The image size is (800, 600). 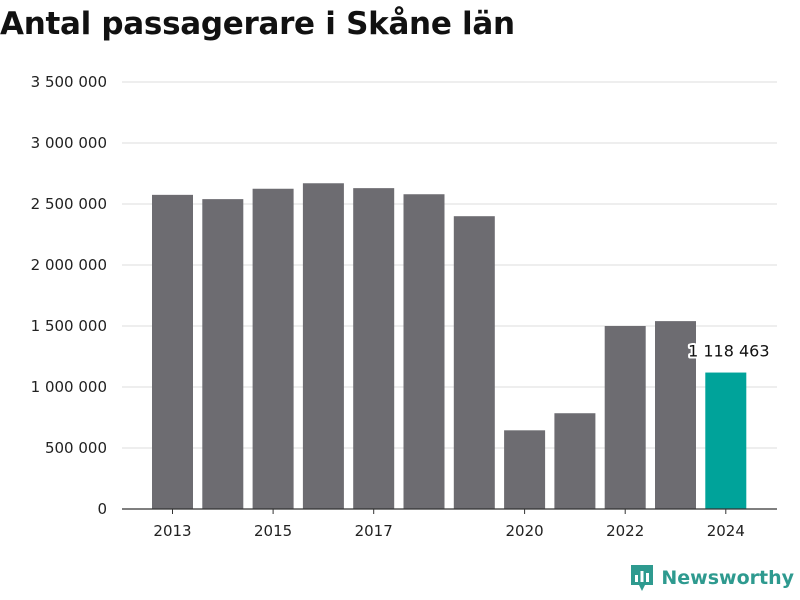 What do you see at coordinates (257, 24) in the screenshot?
I see `chart-title: Antal passagerare i Skåne län` at bounding box center [257, 24].